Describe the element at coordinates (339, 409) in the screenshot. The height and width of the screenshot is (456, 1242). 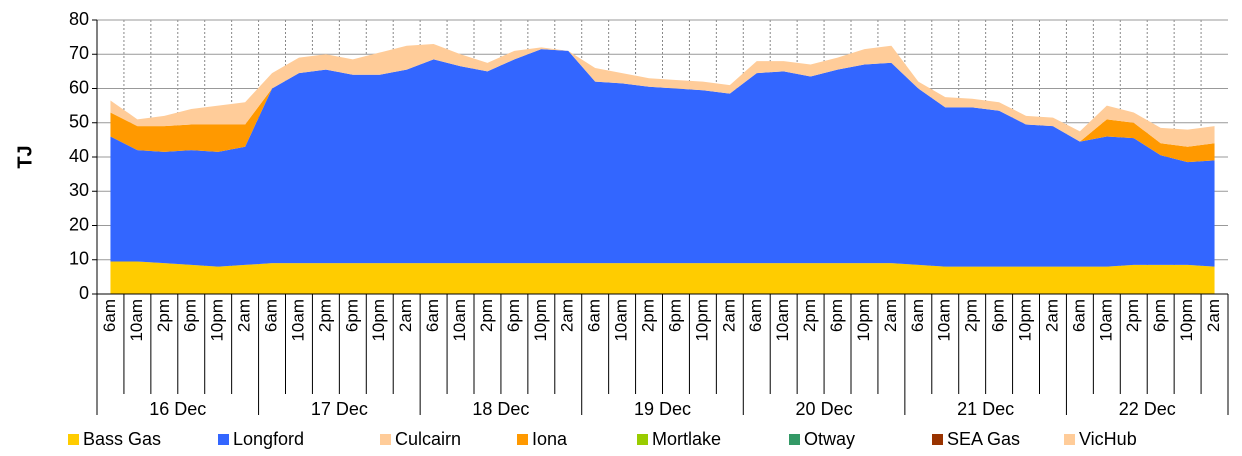
I see `day-label: 17 Dec` at that location.